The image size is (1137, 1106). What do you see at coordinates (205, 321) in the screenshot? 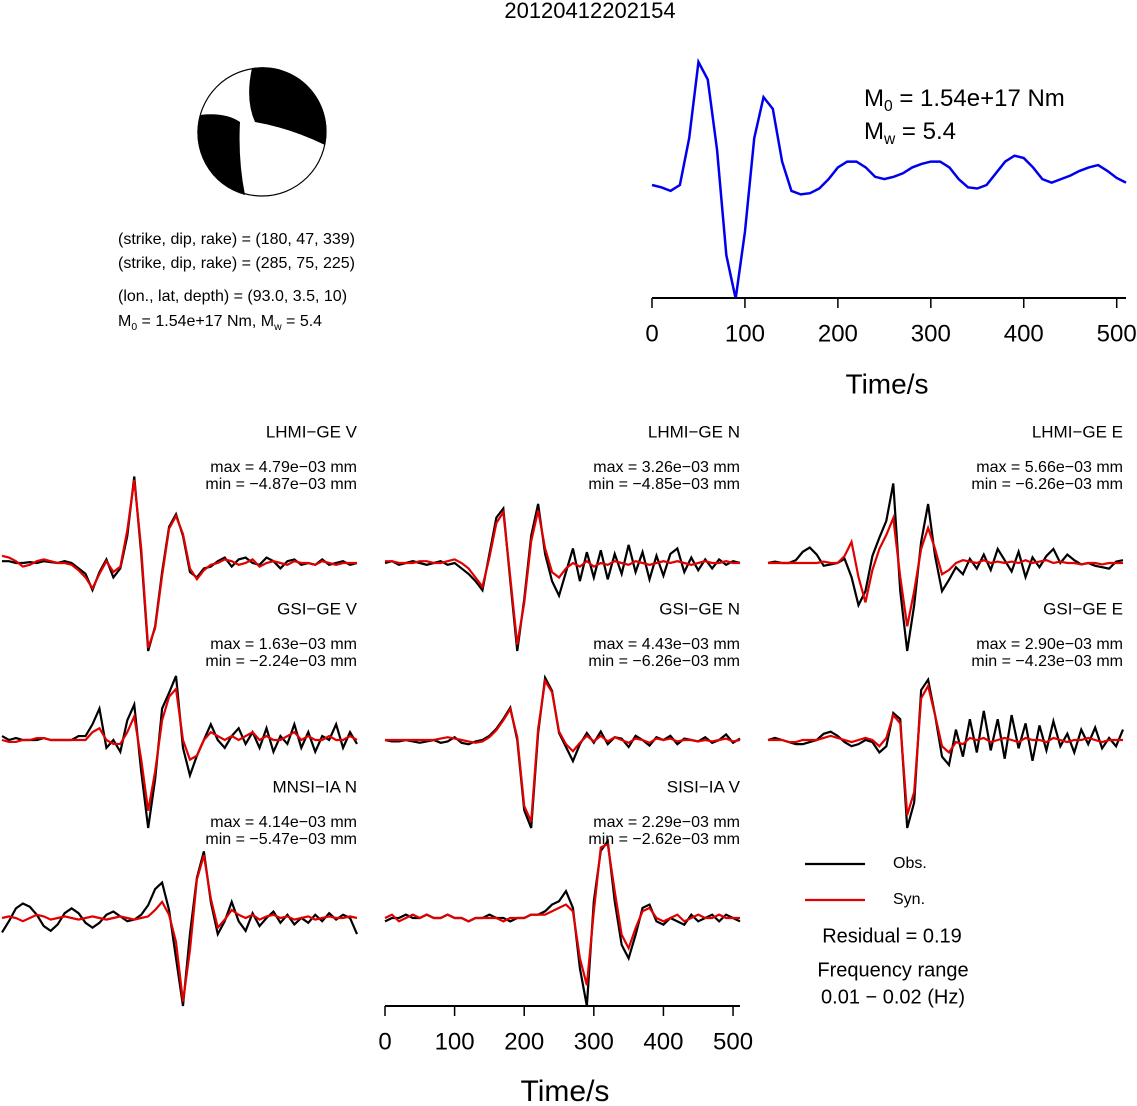
I see `text-part: = 1.54e+17 Nm, M` at bounding box center [205, 321].